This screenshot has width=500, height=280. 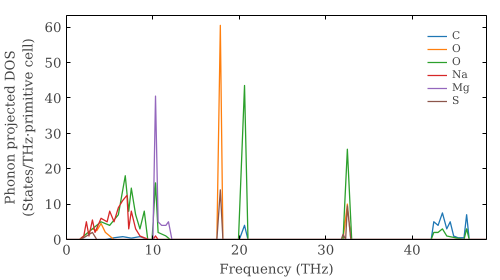 What do you see at coordinates (276, 270) in the screenshot?
I see `x-axis-title: Frequency (THz)` at bounding box center [276, 270].